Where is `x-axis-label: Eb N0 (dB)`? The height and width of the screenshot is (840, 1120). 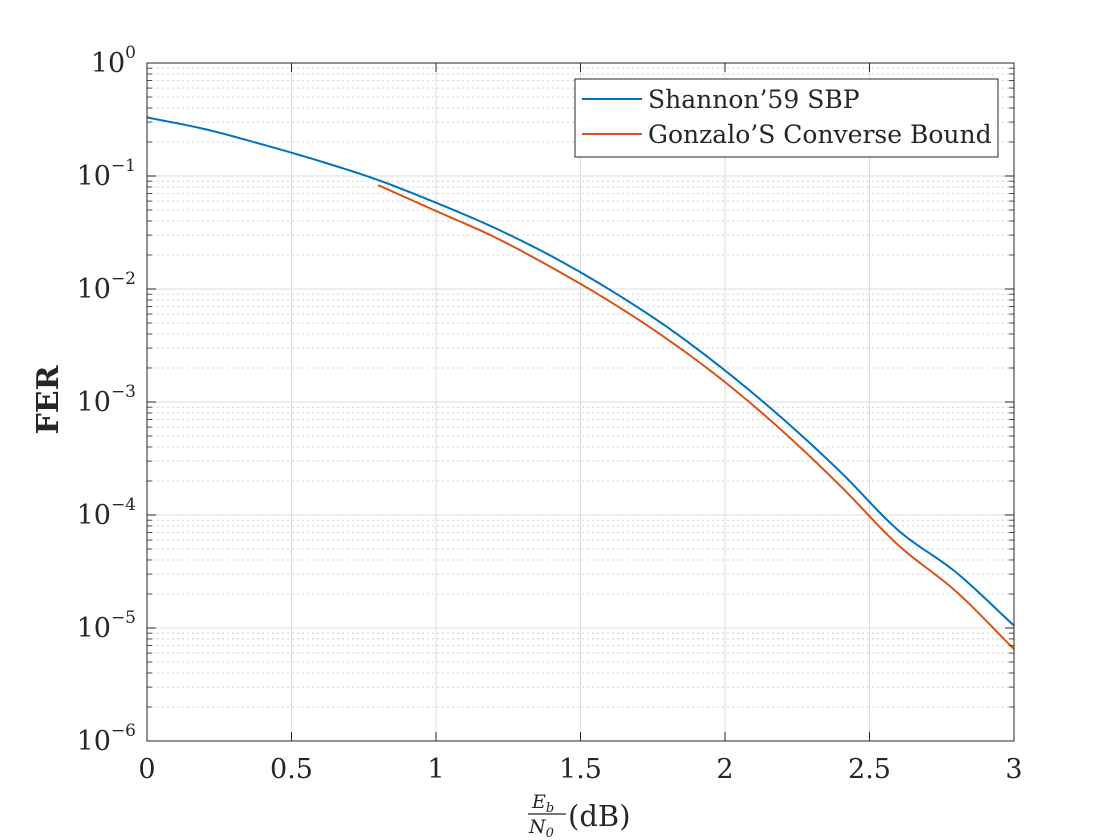
x-axis-label: Eb N0 (dB) is located at coordinates (579, 815).